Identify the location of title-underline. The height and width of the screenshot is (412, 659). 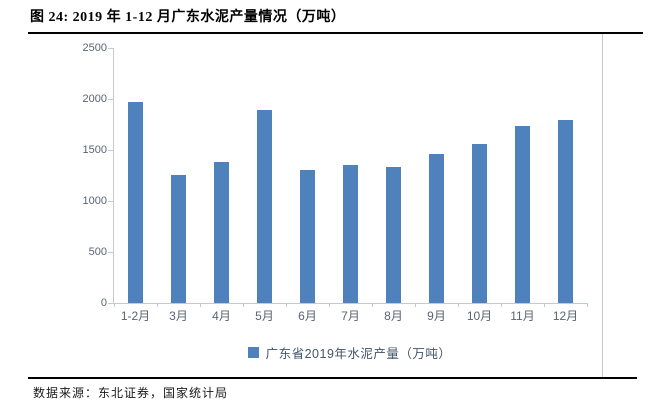
(335, 33).